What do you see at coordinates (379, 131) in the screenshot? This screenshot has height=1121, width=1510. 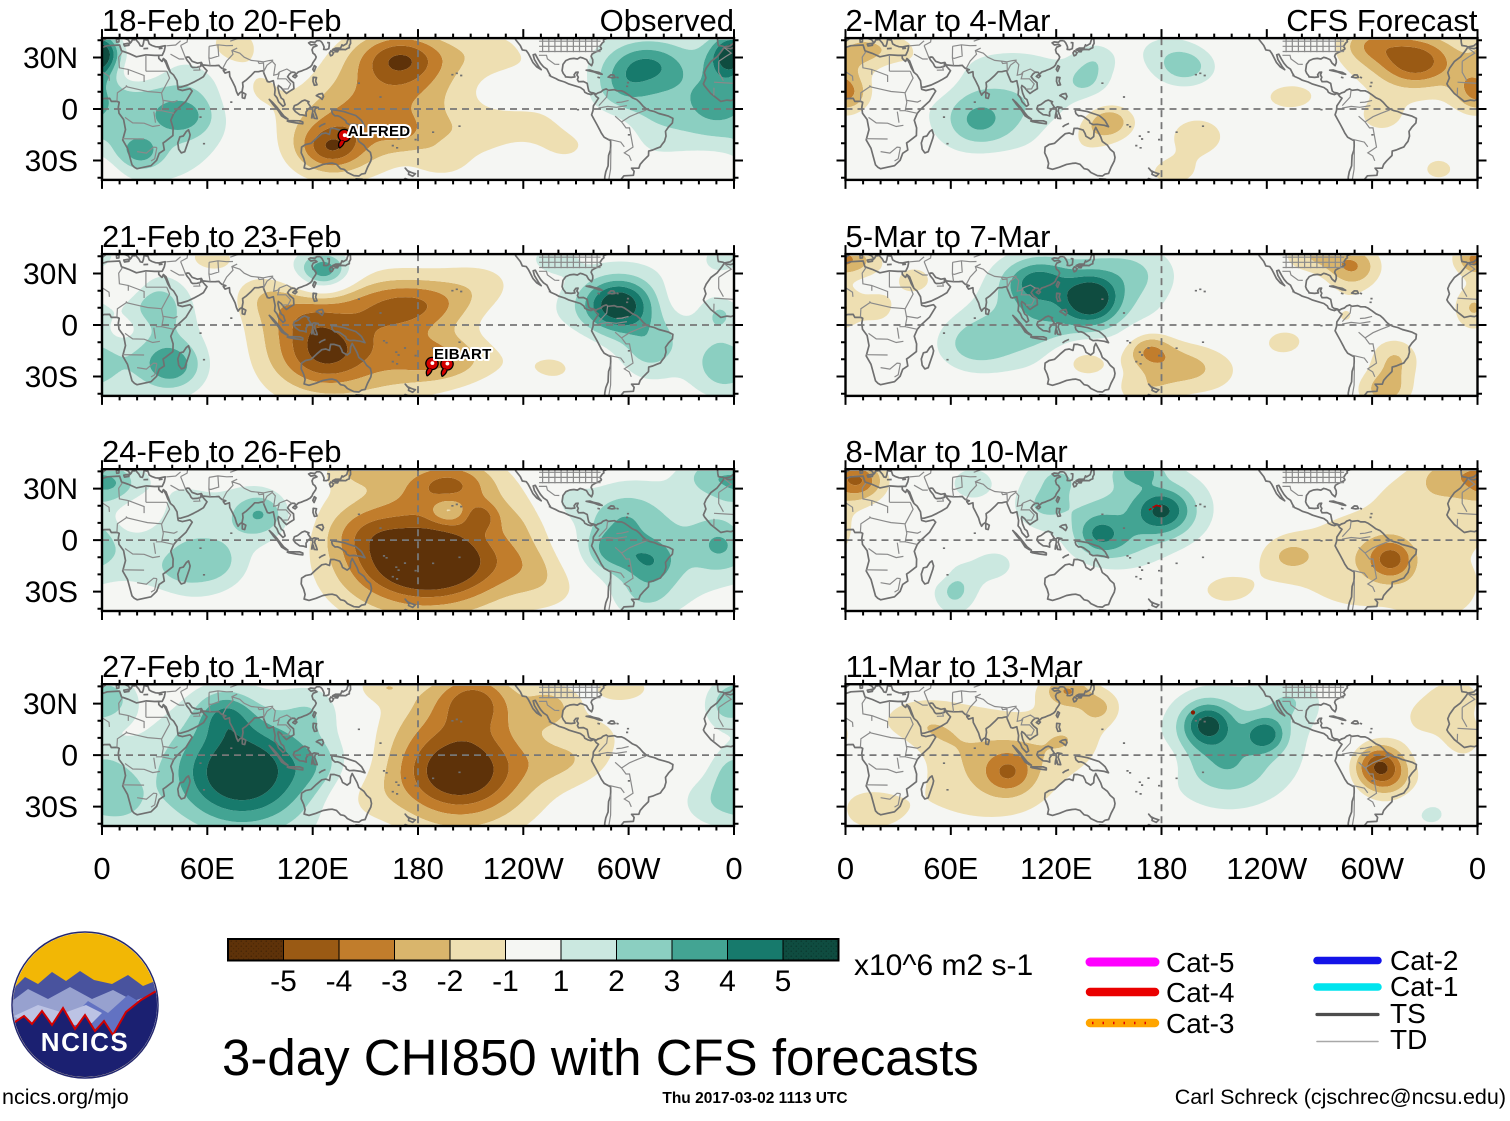 I see `svg-text: ALFRED` at bounding box center [379, 131].